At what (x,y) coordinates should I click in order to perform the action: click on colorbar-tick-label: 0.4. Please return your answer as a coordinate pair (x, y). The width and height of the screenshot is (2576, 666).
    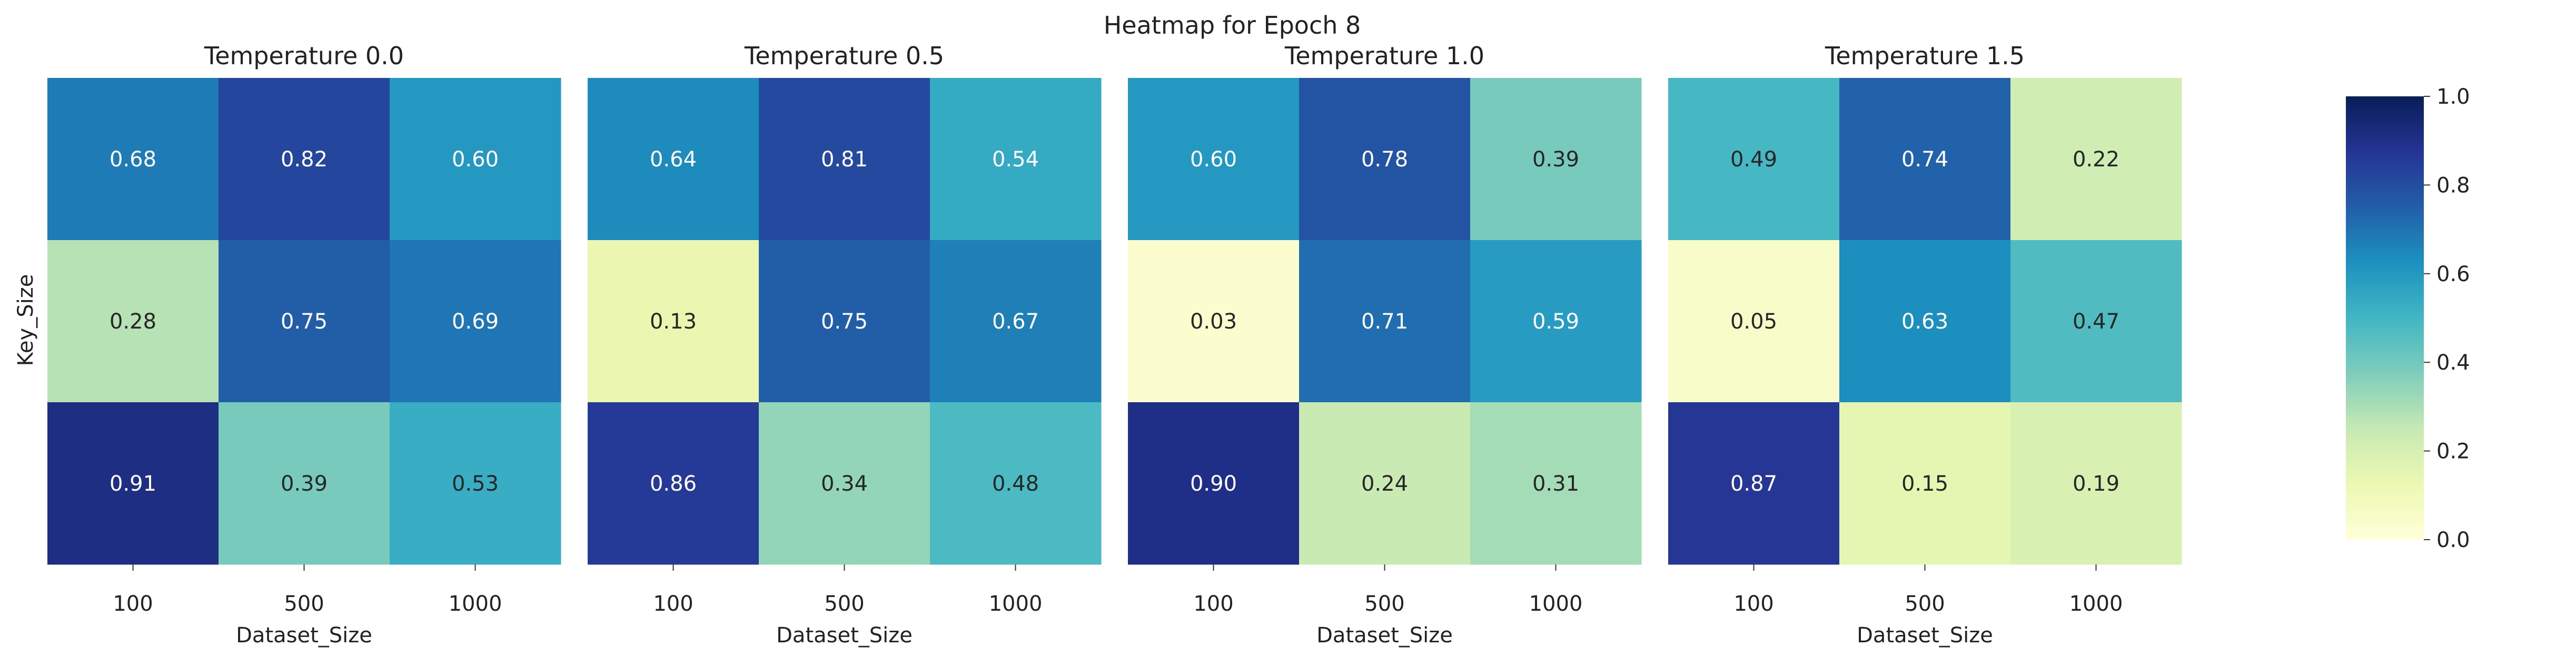
    Looking at the image, I should click on (2453, 363).